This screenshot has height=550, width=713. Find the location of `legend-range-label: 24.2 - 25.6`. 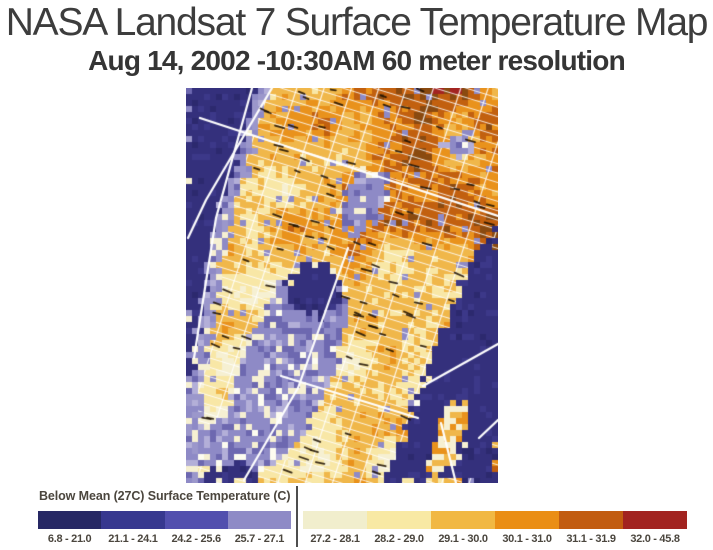

legend-range-label: 24.2 - 25.6 is located at coordinates (196, 539).